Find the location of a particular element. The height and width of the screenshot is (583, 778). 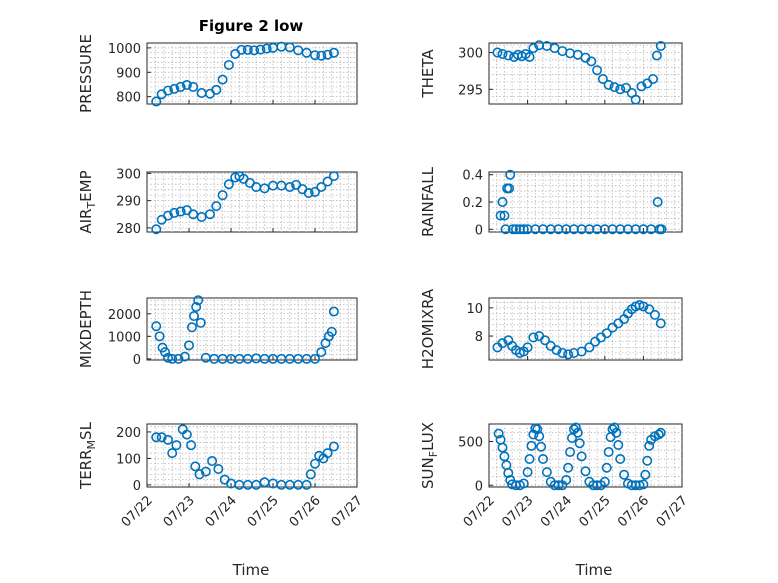

x-tick-label: 07/25 is located at coordinates (595, 511).